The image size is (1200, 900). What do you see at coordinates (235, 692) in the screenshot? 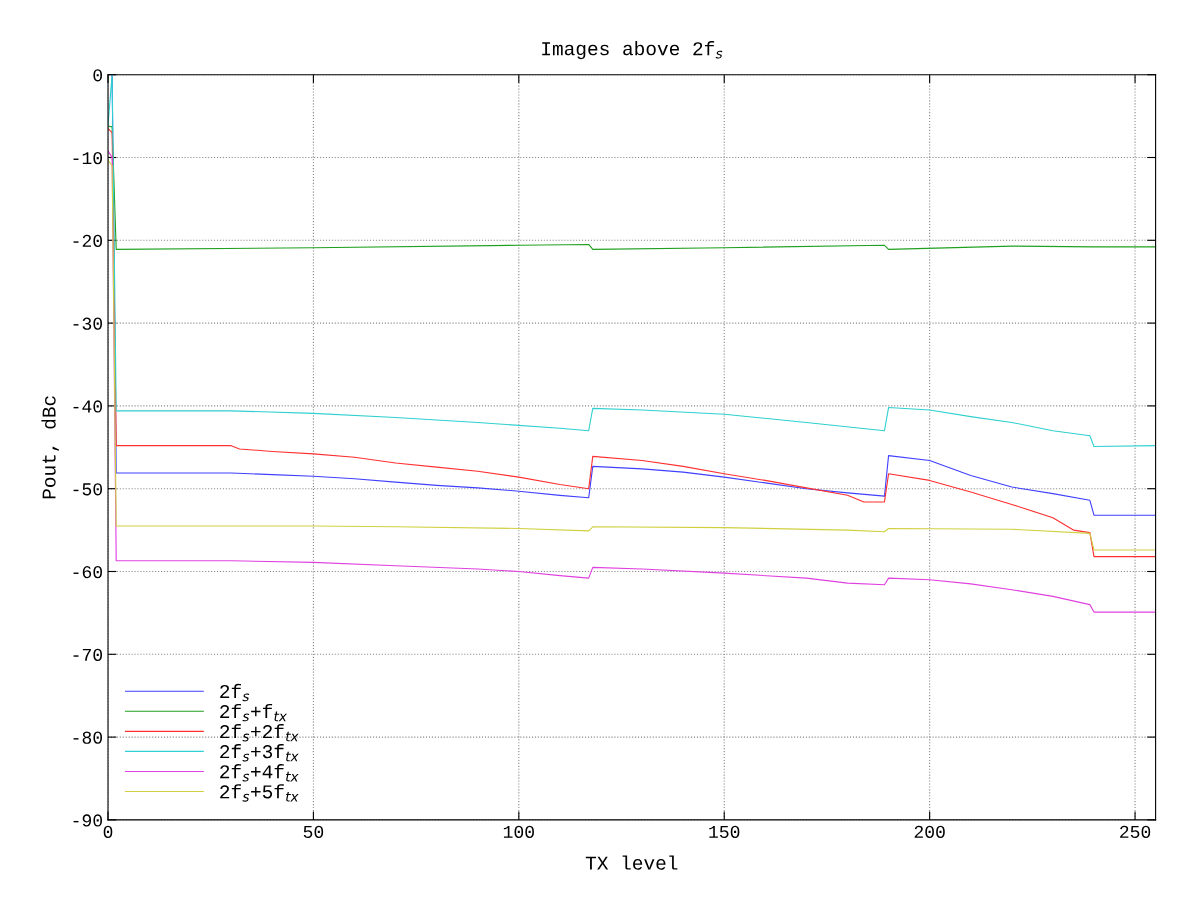
I see `legend-label: 2f$_{s}$` at bounding box center [235, 692].